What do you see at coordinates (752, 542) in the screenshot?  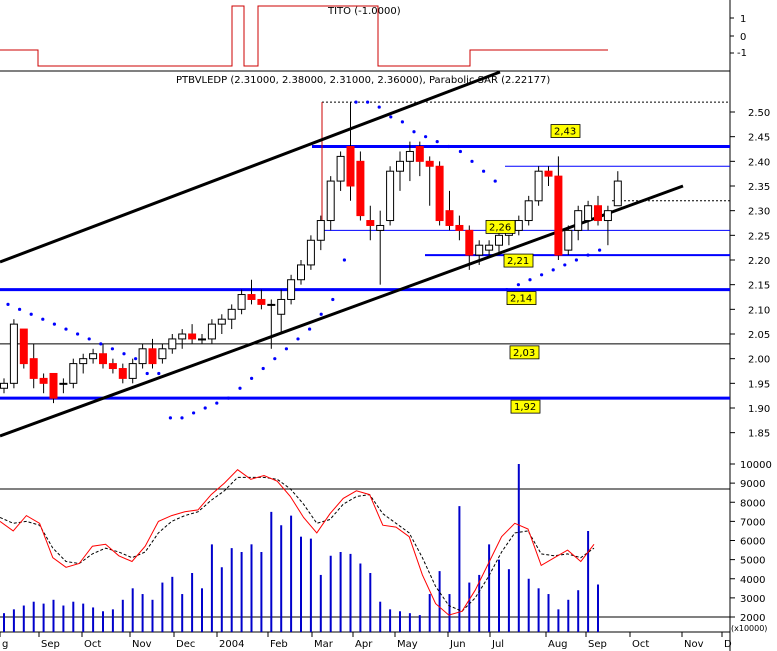 I see `volume-tick-label: 6000` at bounding box center [752, 542].